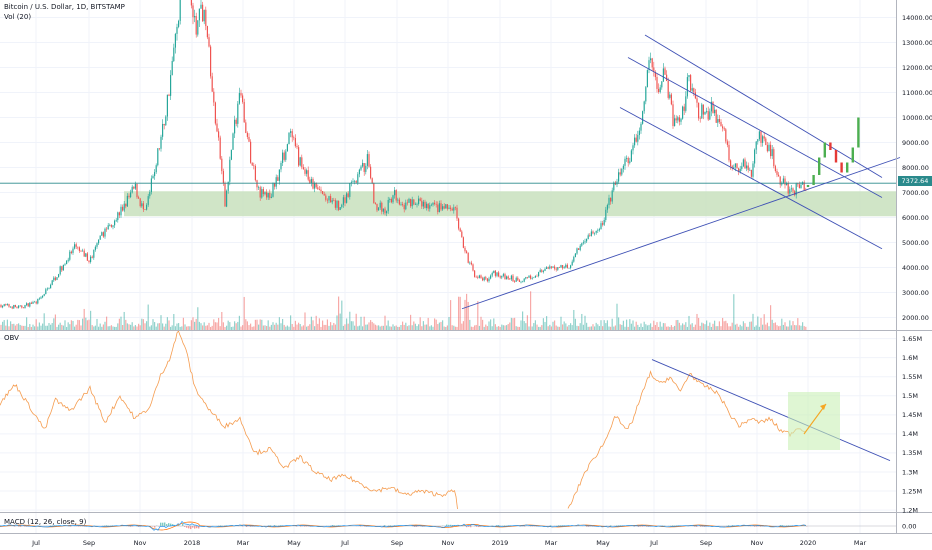  I want to click on projection-candle, so click(841, 167).